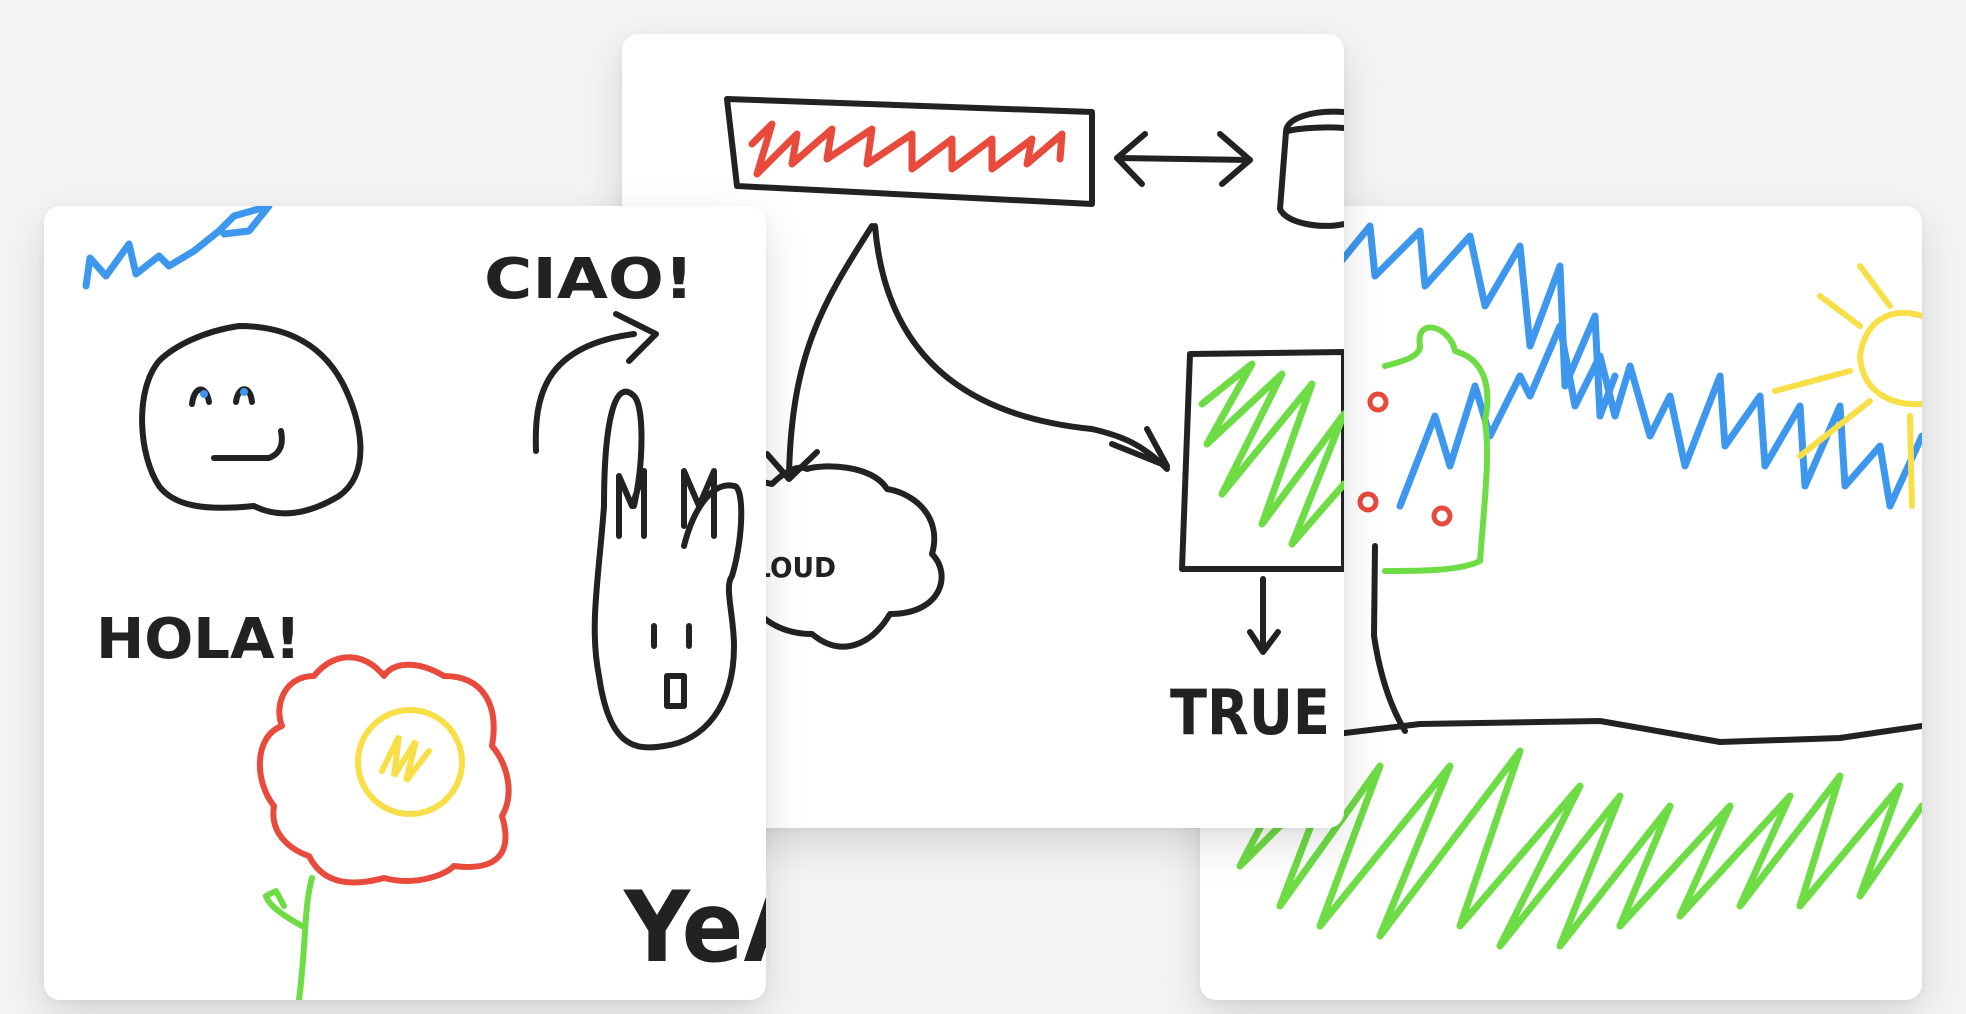  Describe the element at coordinates (1139, 447) in the screenshot. I see `arrowhead-right` at that location.